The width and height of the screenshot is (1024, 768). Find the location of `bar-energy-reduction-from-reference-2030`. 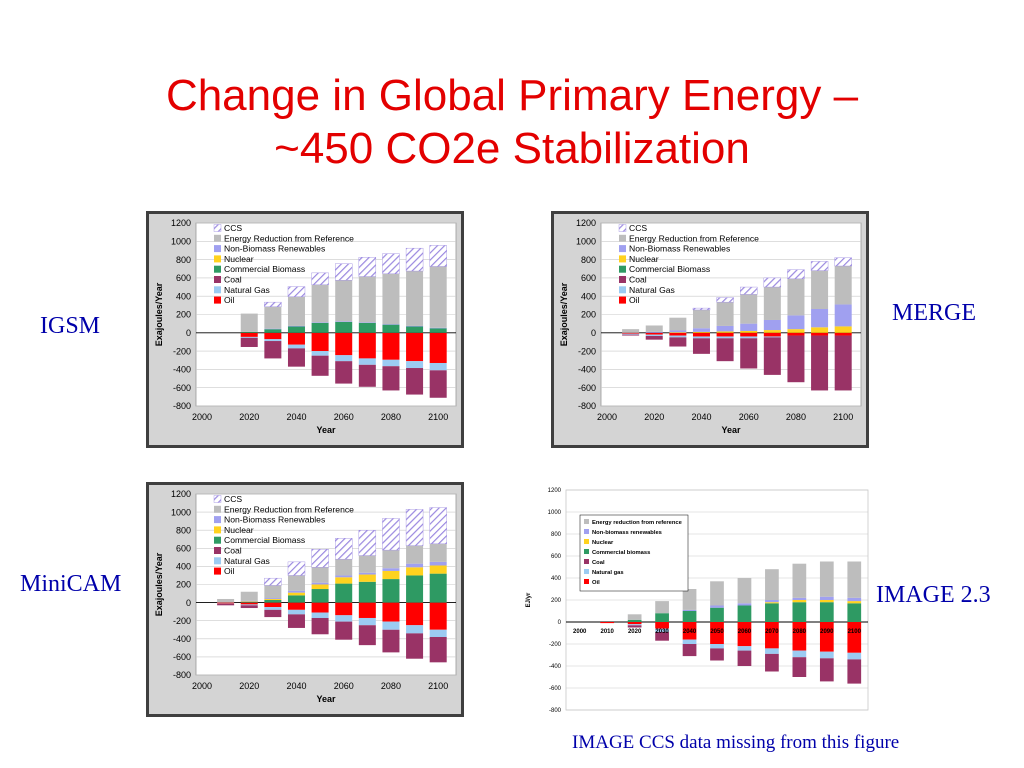

bar-energy-reduction-from-reference-2030 is located at coordinates (273, 317).